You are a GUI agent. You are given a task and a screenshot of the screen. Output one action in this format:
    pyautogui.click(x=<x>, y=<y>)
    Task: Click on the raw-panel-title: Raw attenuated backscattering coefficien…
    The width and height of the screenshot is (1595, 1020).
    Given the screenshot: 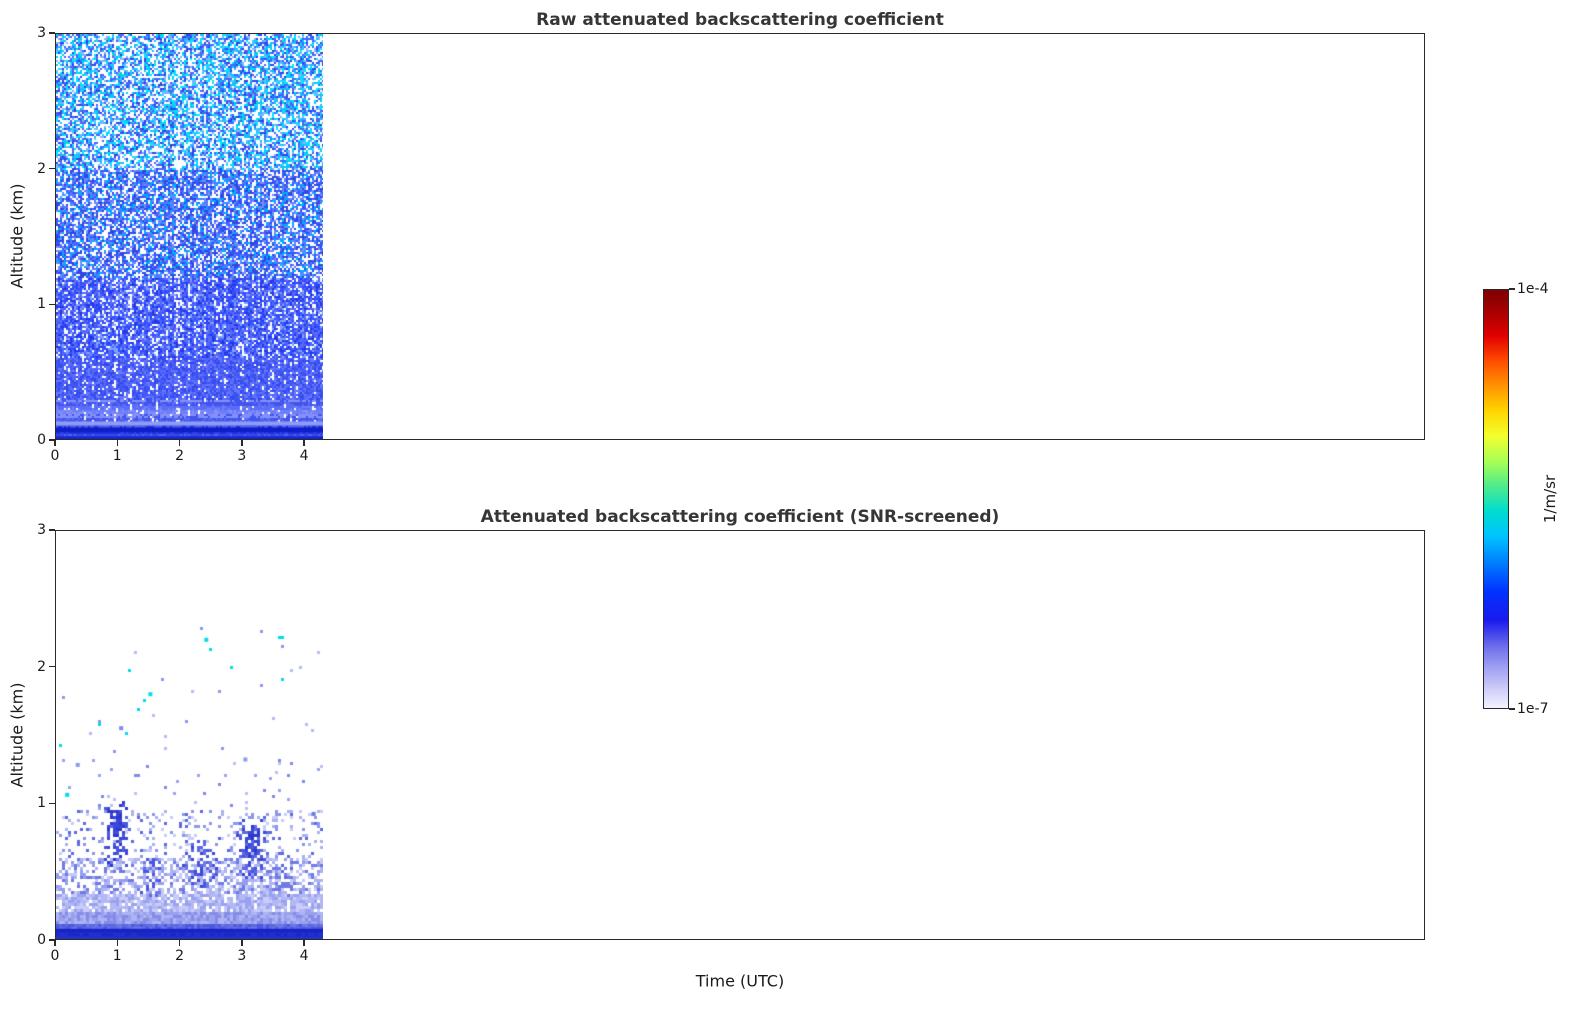 What is the action you would take?
    pyautogui.click(x=740, y=20)
    